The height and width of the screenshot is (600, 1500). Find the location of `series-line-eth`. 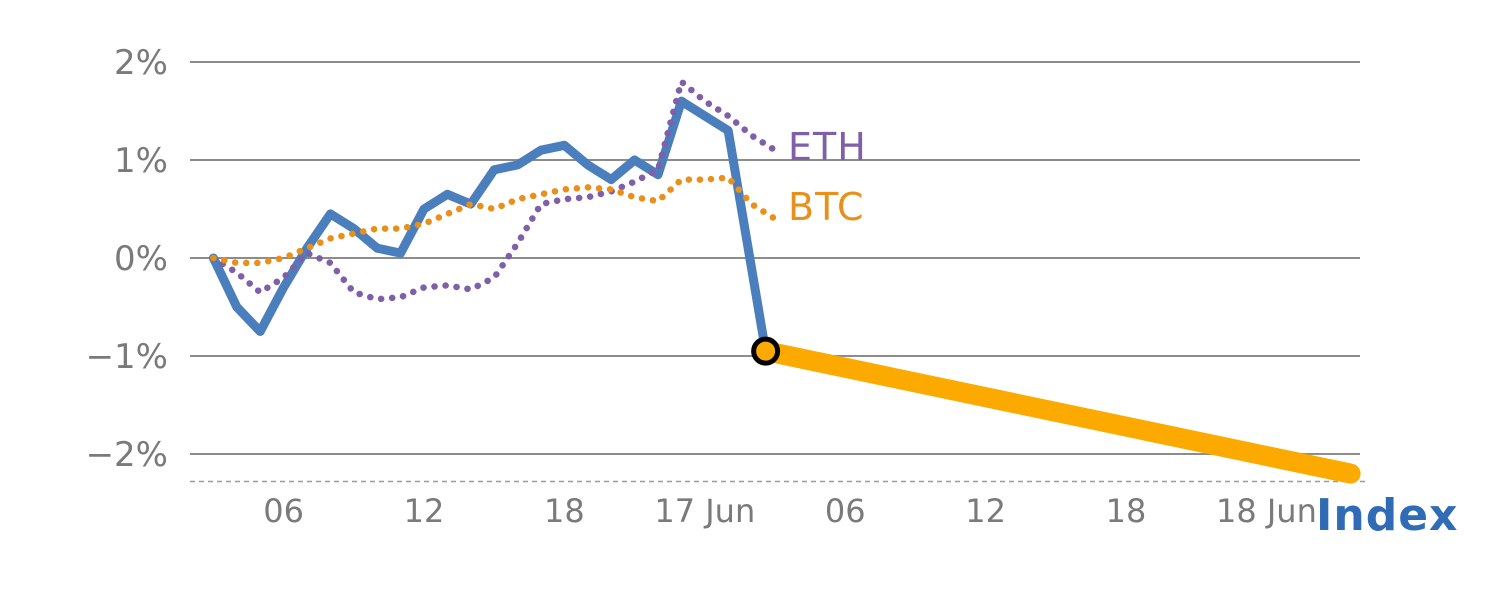

series-line-eth is located at coordinates (494, 190).